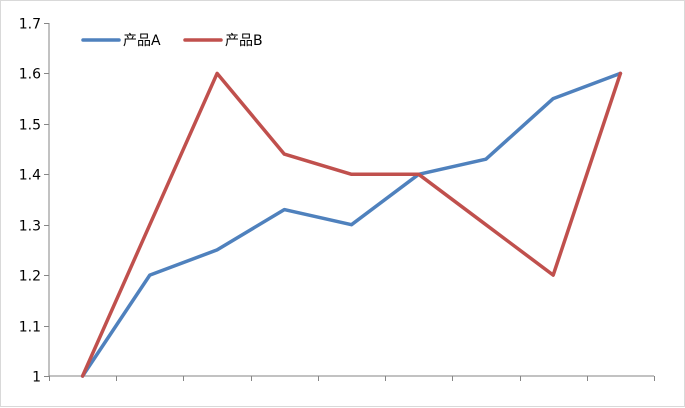 Image resolution: width=685 pixels, height=408 pixels. Describe the element at coordinates (142, 41) in the screenshot. I see `legend-label-a: 产品A` at that location.